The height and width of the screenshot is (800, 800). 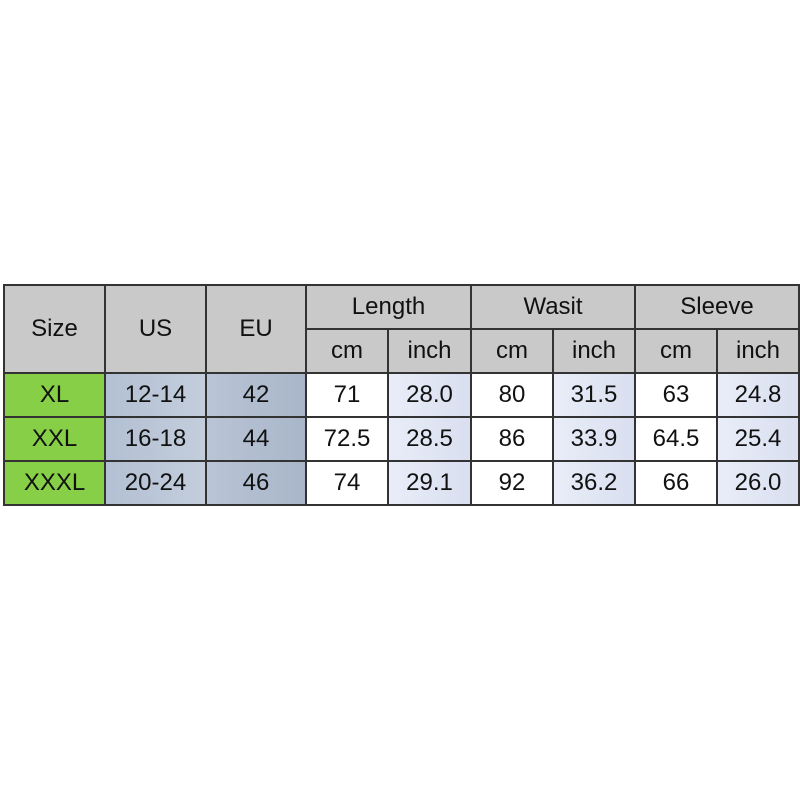 What do you see at coordinates (54, 439) in the screenshot?
I see `size-cell: XXL` at bounding box center [54, 439].